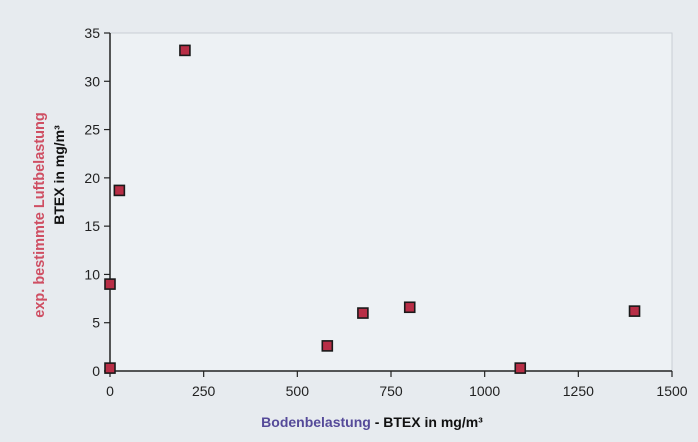 Image resolution: width=698 pixels, height=442 pixels. I want to click on x-axis: 0 250 500 750 1000 1250 1500, so click(397, 384).